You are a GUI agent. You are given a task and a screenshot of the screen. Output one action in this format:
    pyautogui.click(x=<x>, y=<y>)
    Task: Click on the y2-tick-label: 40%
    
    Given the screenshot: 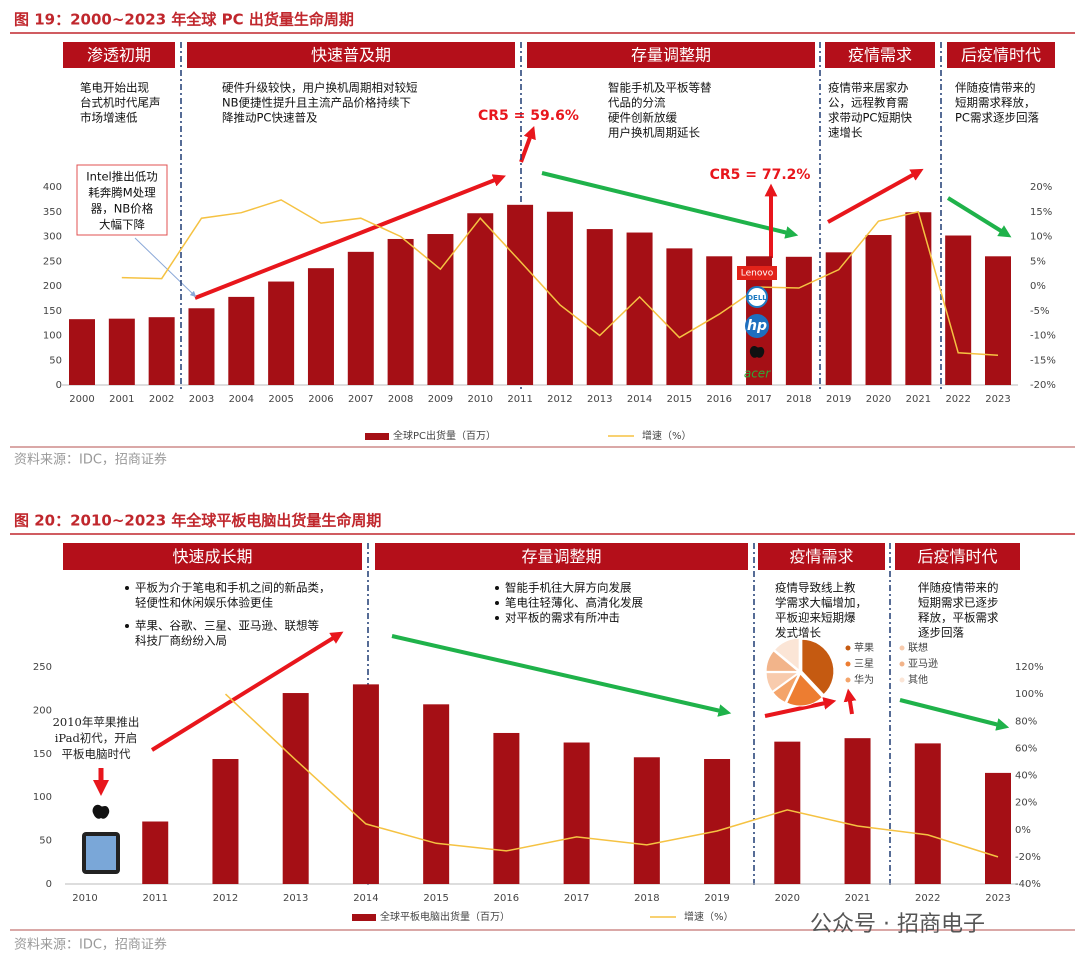 What is the action you would take?
    pyautogui.click(x=1026, y=776)
    